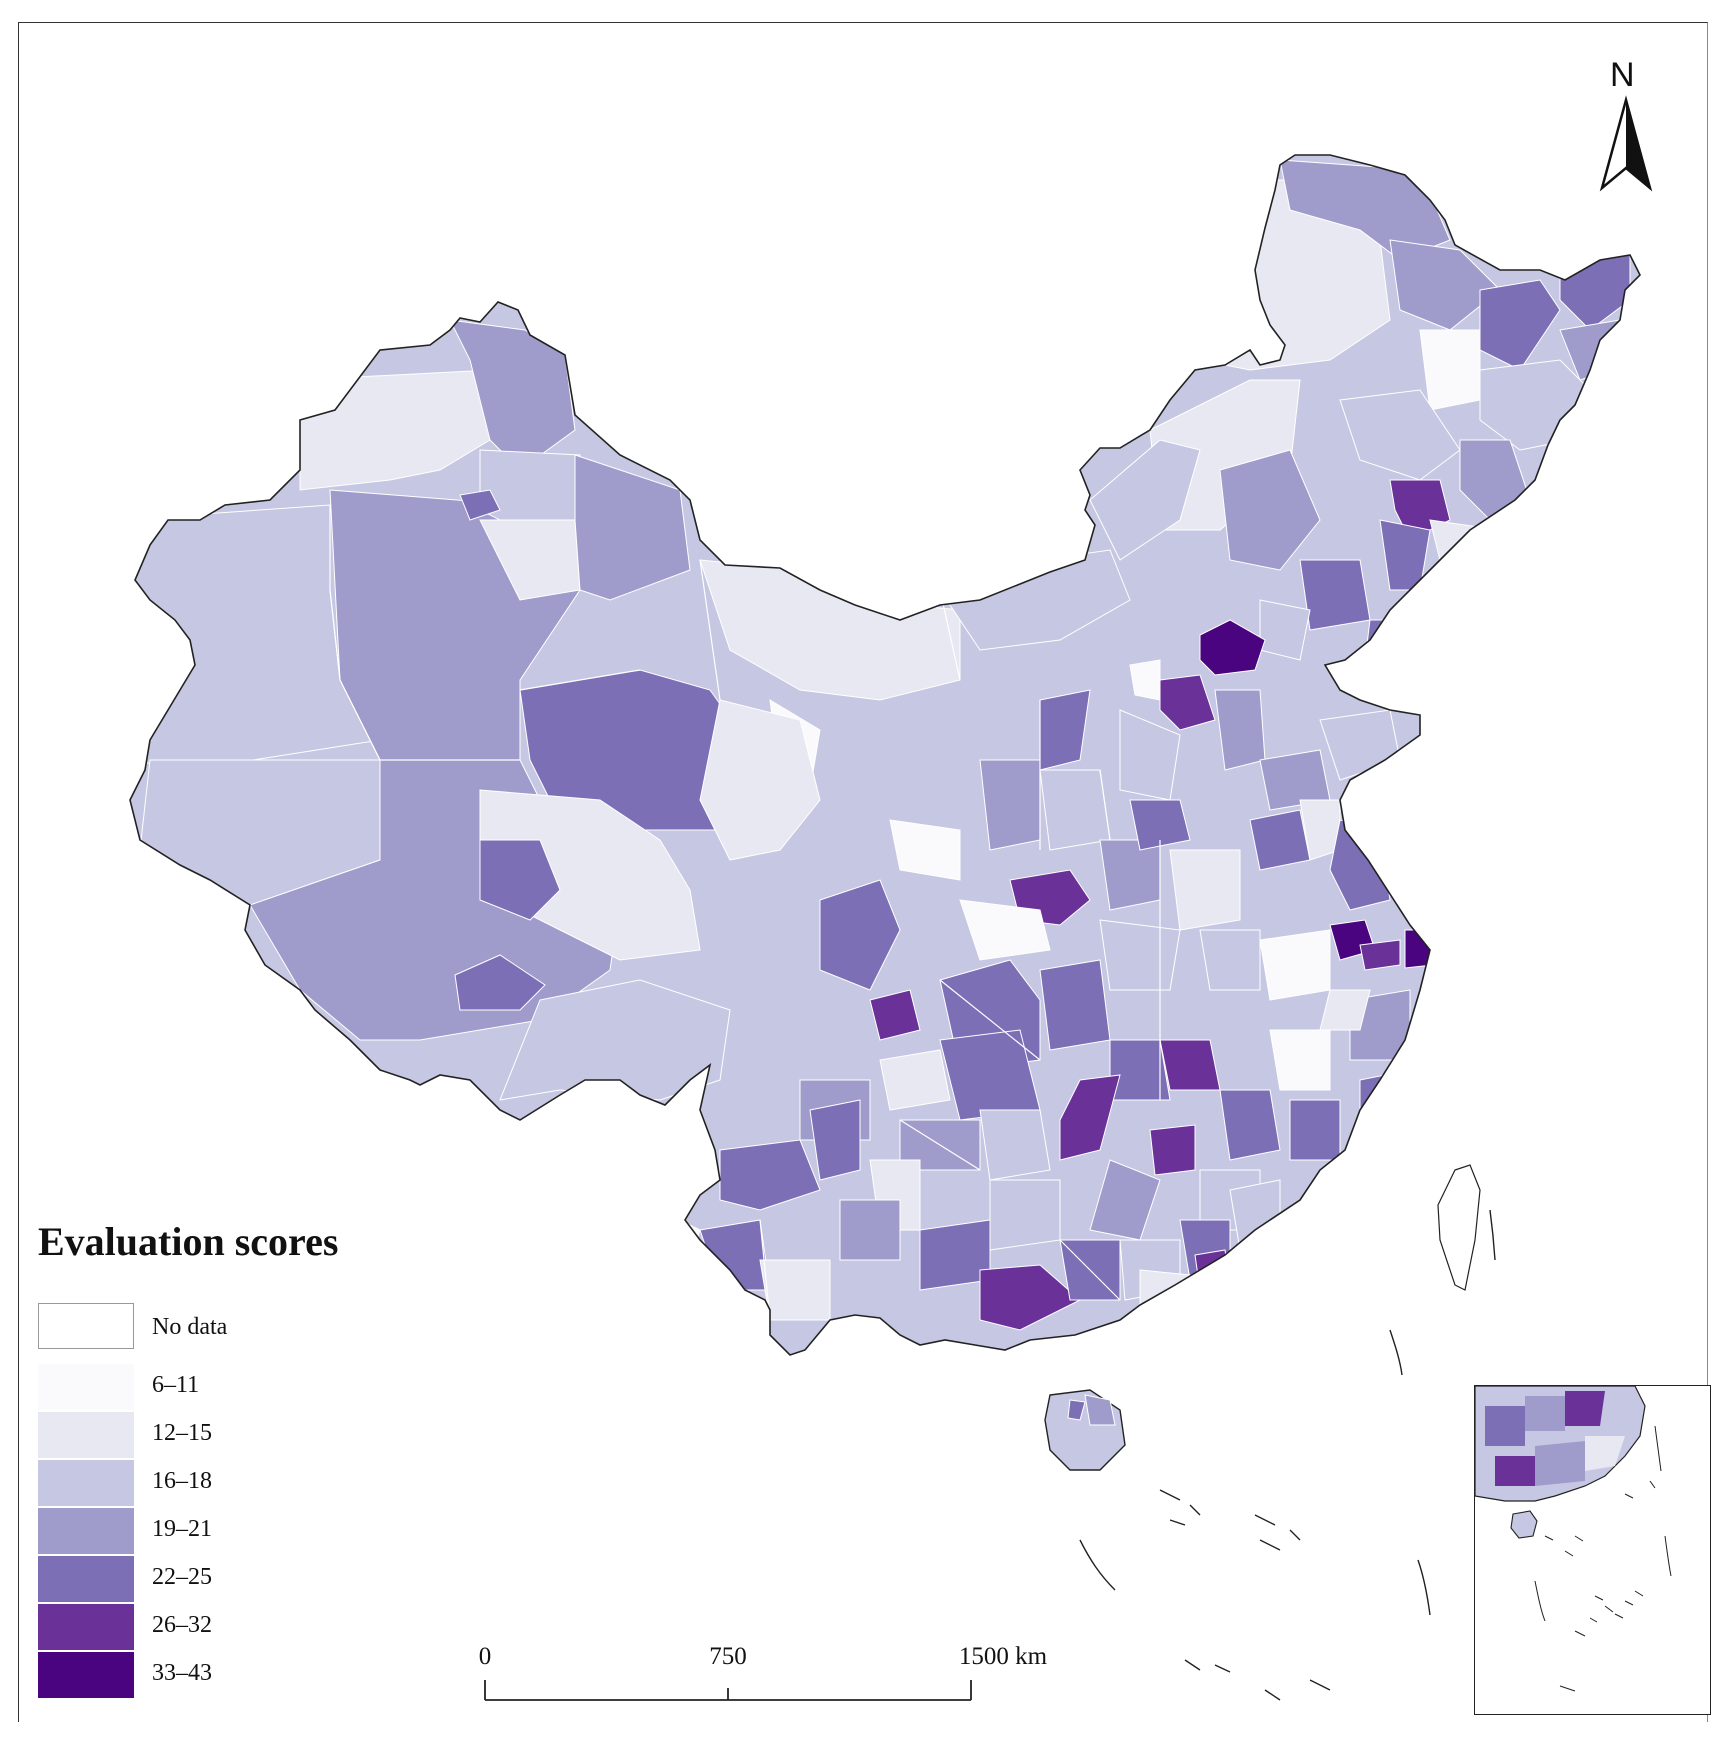  What do you see at coordinates (485, 1656) in the screenshot?
I see `scale-label: 0` at bounding box center [485, 1656].